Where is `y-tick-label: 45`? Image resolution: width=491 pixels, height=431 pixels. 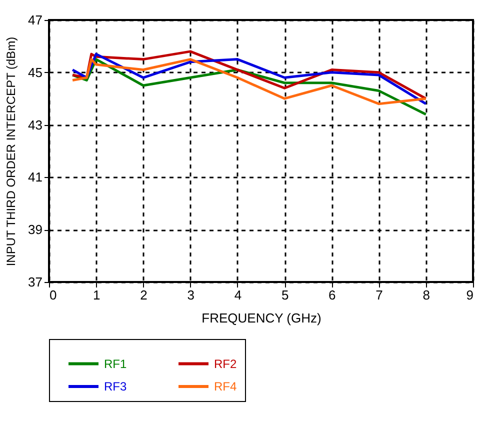
y-tick-label: 45 is located at coordinates (35, 72).